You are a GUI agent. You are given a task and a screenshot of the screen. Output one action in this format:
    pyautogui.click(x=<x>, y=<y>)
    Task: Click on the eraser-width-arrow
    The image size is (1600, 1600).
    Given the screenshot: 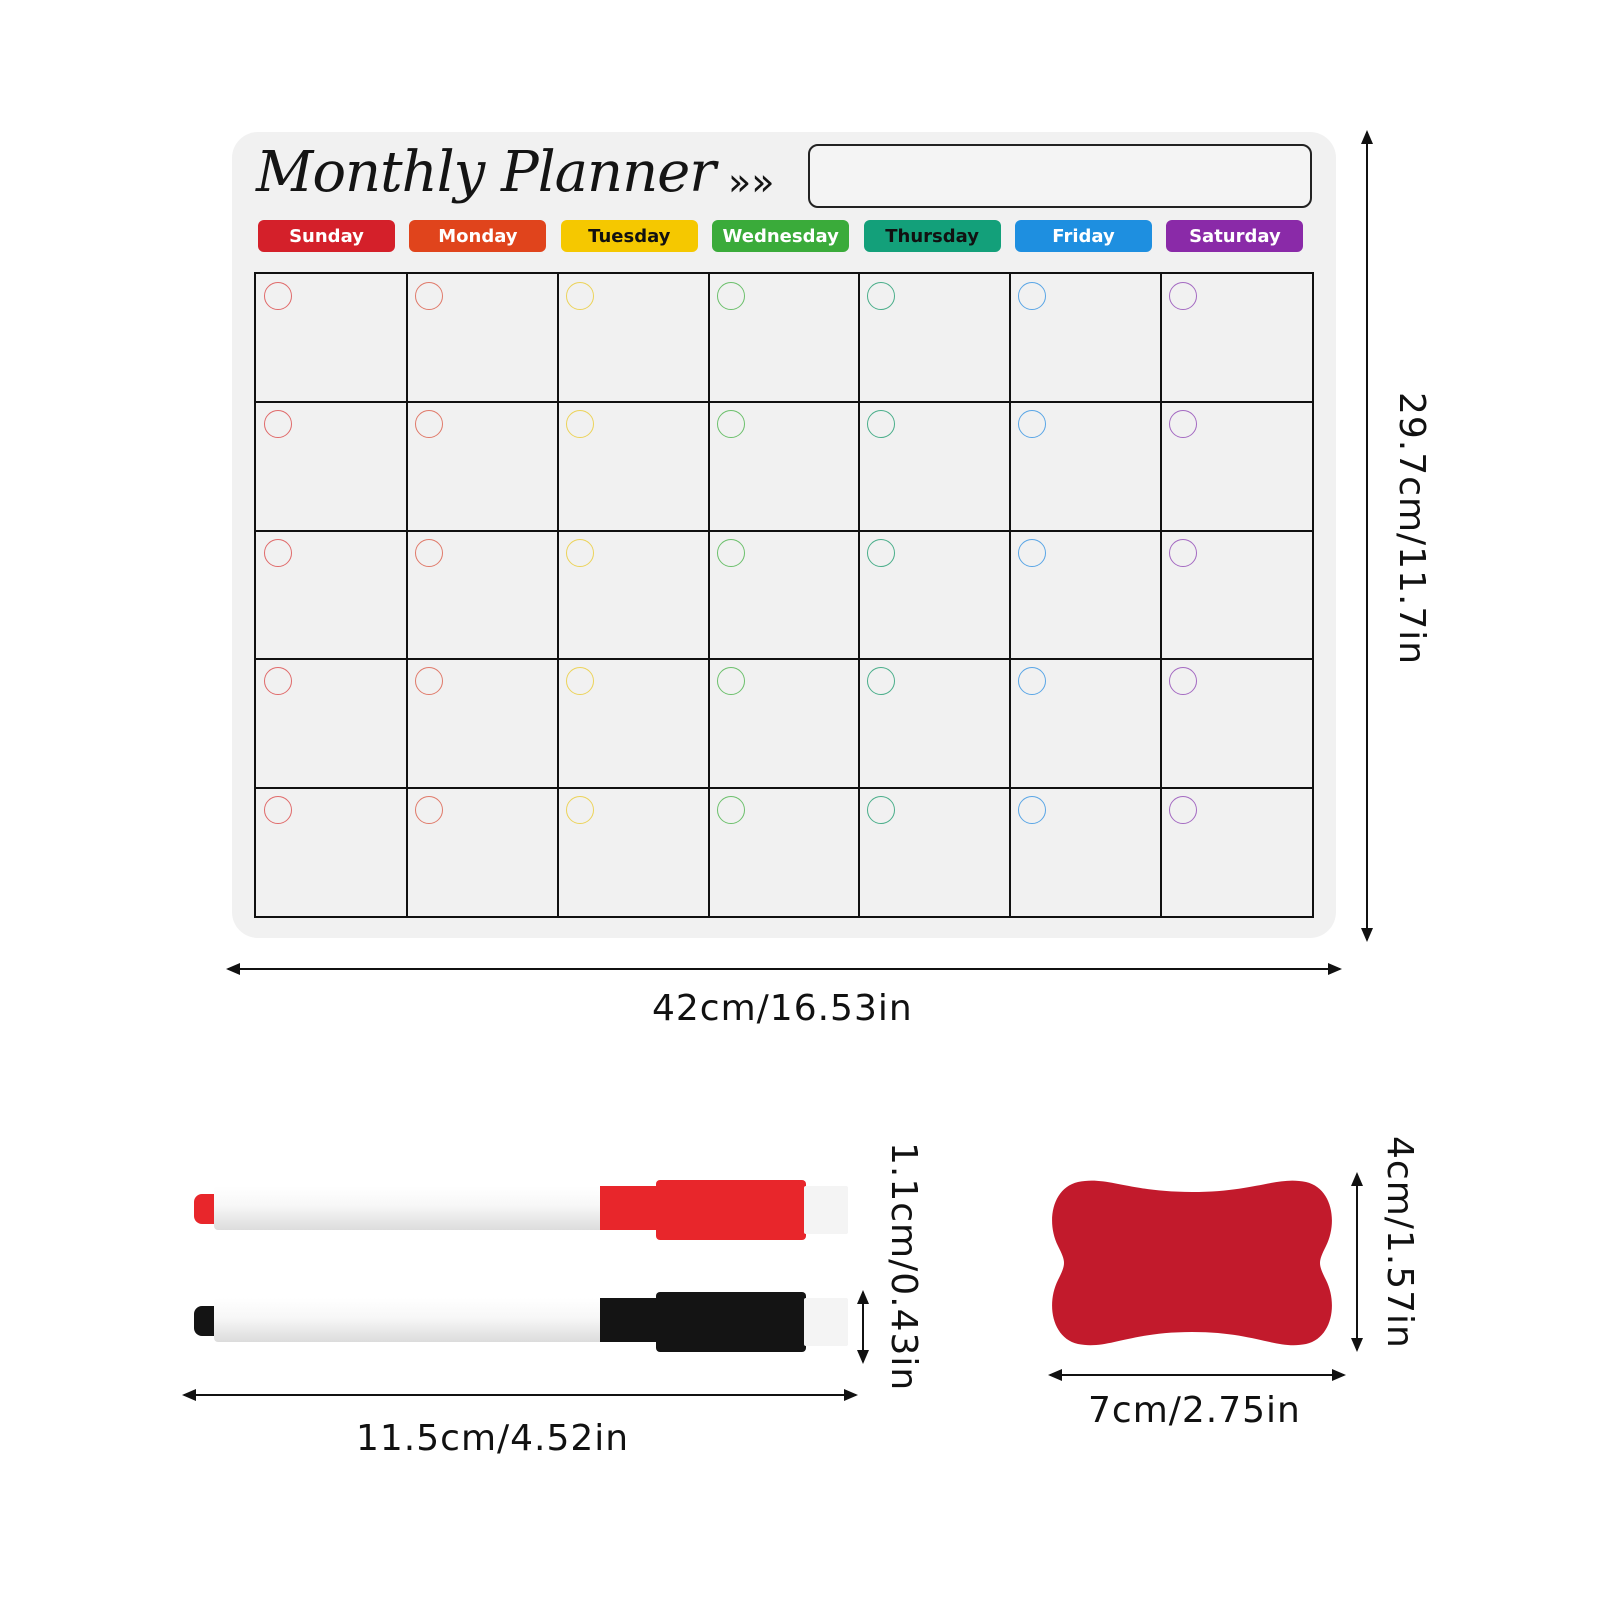 What is the action you would take?
    pyautogui.click(x=1197, y=1375)
    